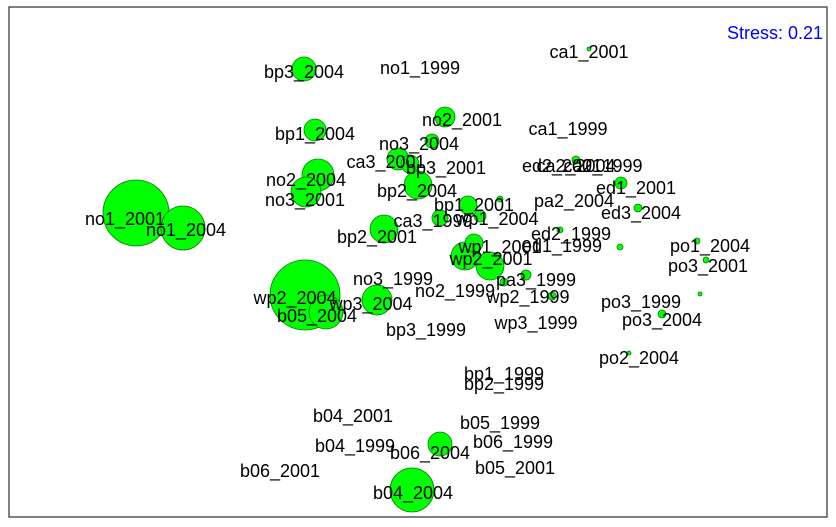 This screenshot has height=527, width=836. Describe the element at coordinates (455, 291) in the screenshot. I see `point-label-no2-1999: no2_1999` at that location.